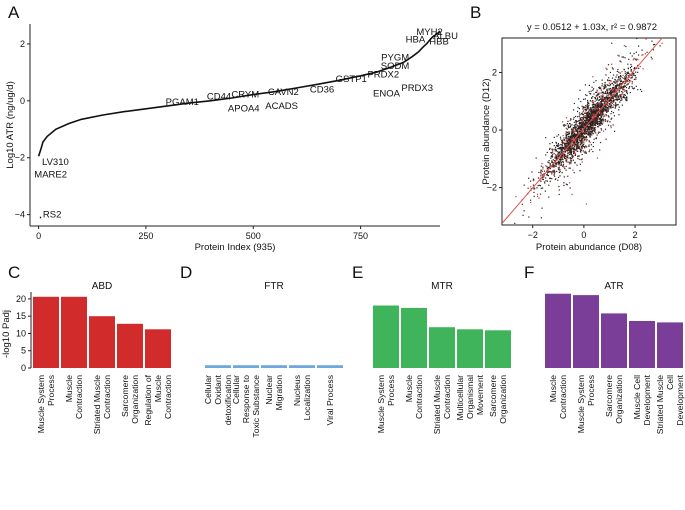 The image size is (685, 510). I want to click on x-tick-label: 250, so click(145, 236).